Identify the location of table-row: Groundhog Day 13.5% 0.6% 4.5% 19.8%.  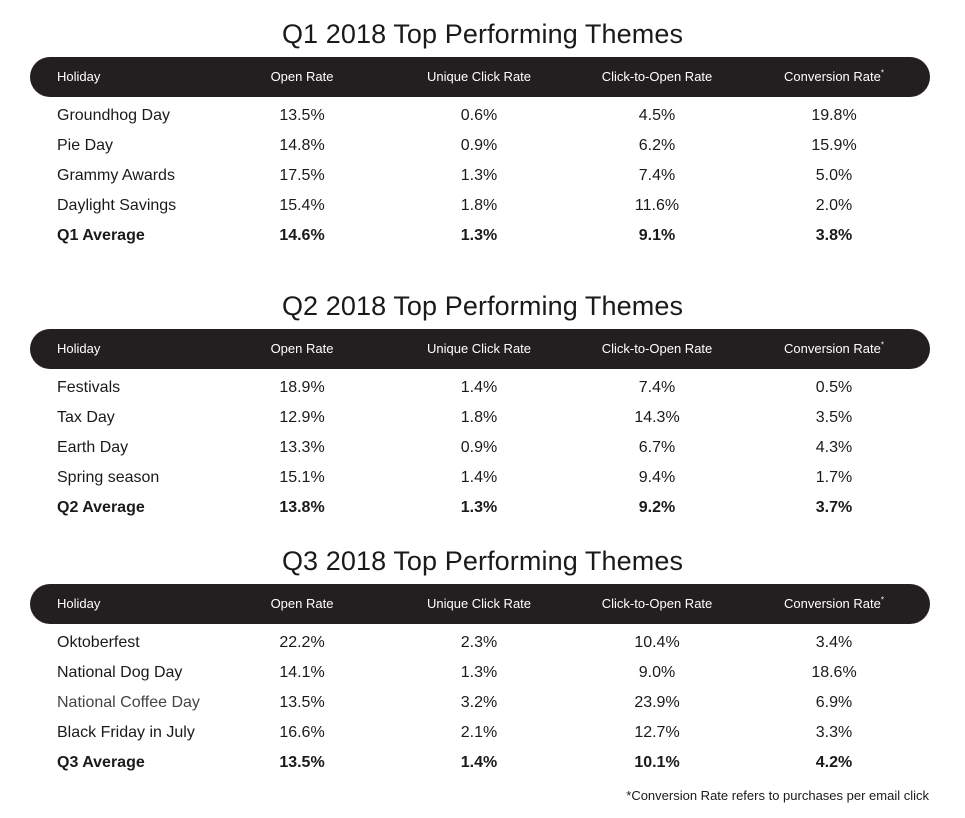
(482, 116).